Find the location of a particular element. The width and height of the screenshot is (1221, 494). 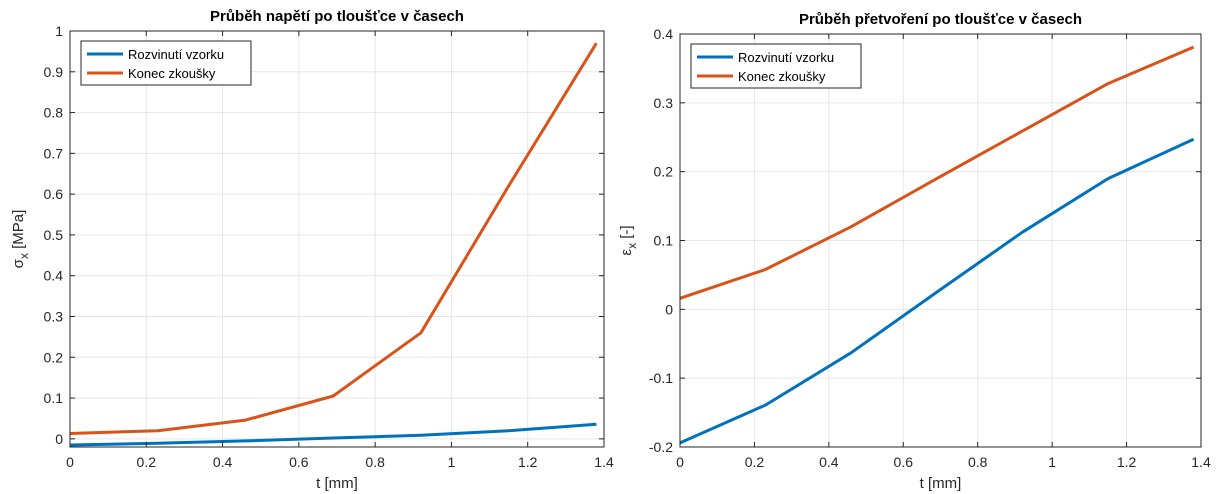

strain-y-axis-symbol: ε is located at coordinates (626, 252).